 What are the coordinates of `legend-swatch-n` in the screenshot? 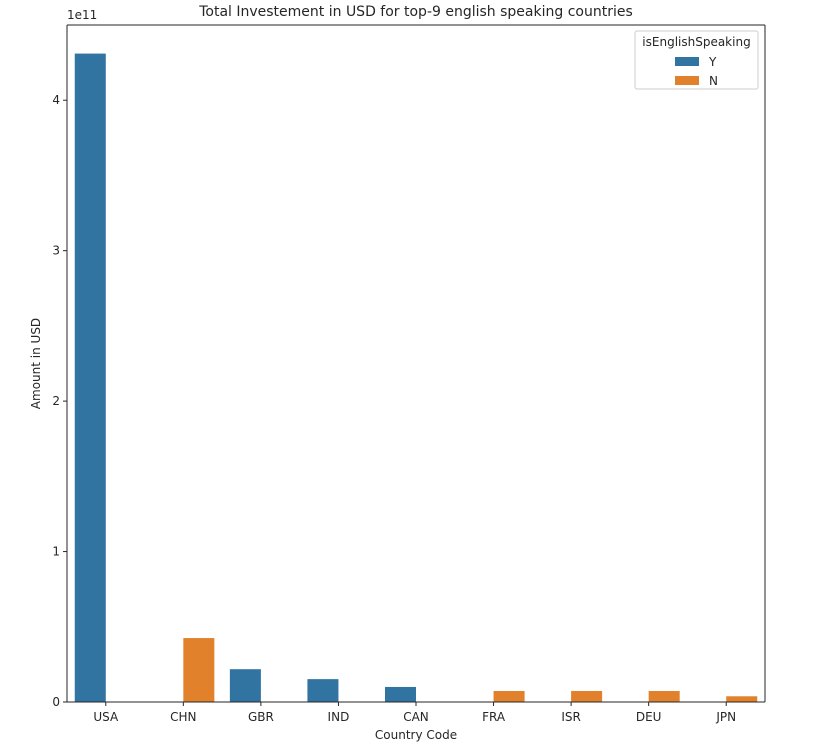 It's located at (687, 80).